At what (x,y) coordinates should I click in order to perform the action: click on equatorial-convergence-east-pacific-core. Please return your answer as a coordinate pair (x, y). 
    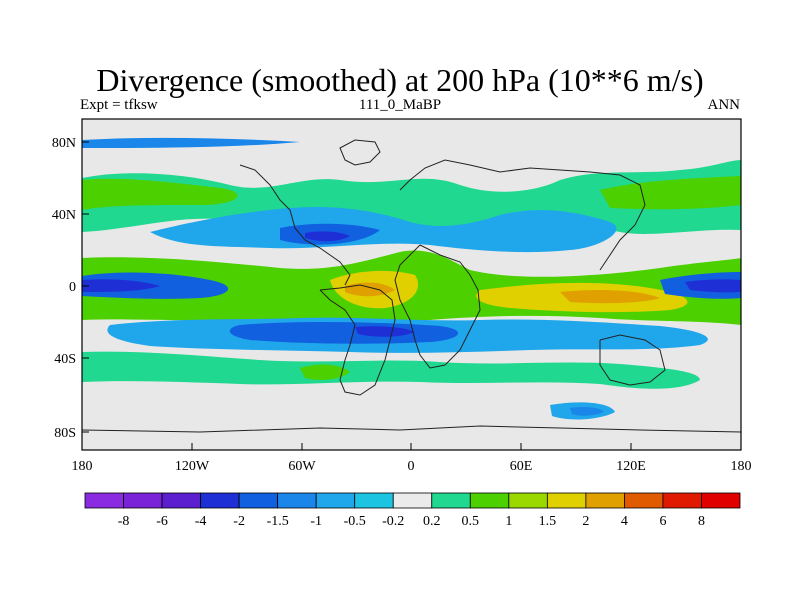
    Looking at the image, I should click on (121, 285).